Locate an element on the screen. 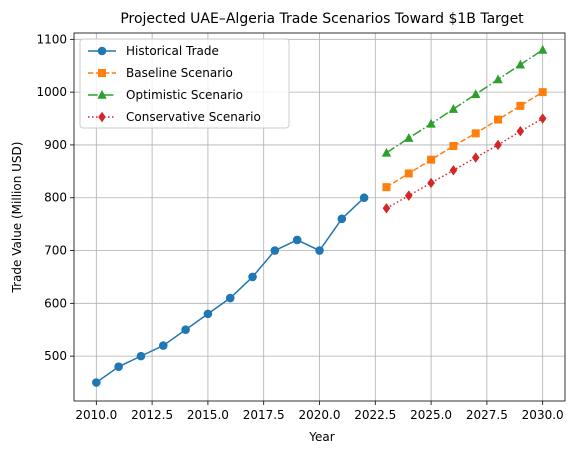  legend-label: Historical Trade is located at coordinates (172, 51).